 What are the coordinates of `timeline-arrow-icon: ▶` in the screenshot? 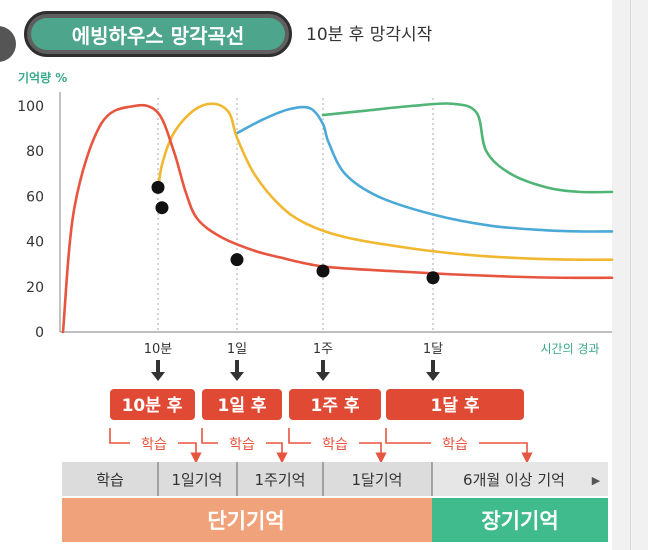 It's located at (596, 480).